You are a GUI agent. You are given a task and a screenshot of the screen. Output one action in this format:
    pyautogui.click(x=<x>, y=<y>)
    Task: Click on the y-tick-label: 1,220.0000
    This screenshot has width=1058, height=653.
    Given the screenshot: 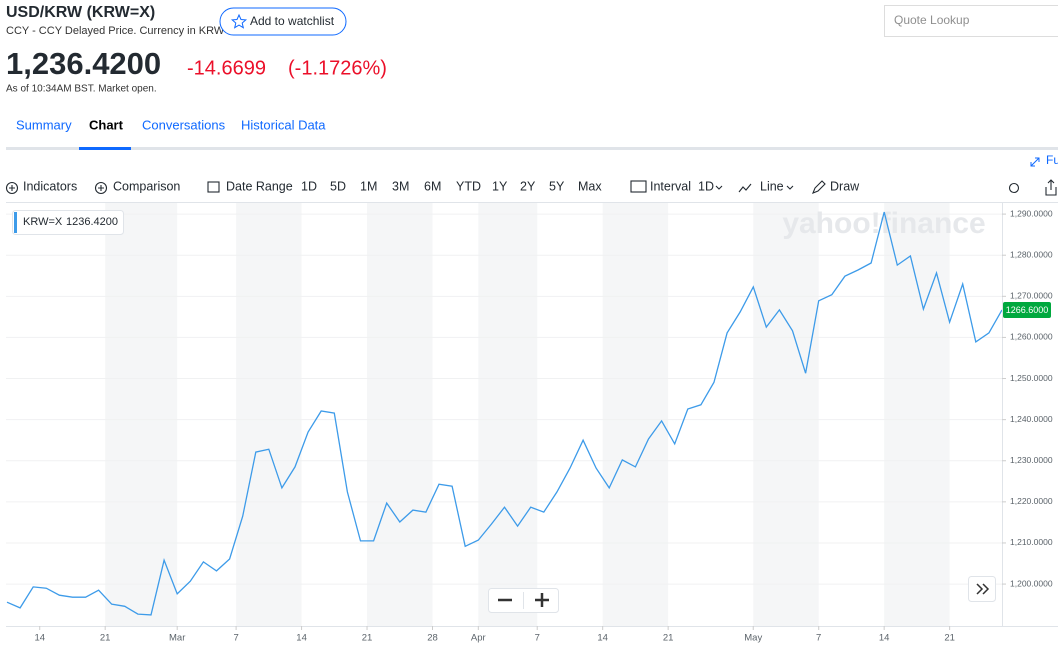 What is the action you would take?
    pyautogui.click(x=1031, y=501)
    